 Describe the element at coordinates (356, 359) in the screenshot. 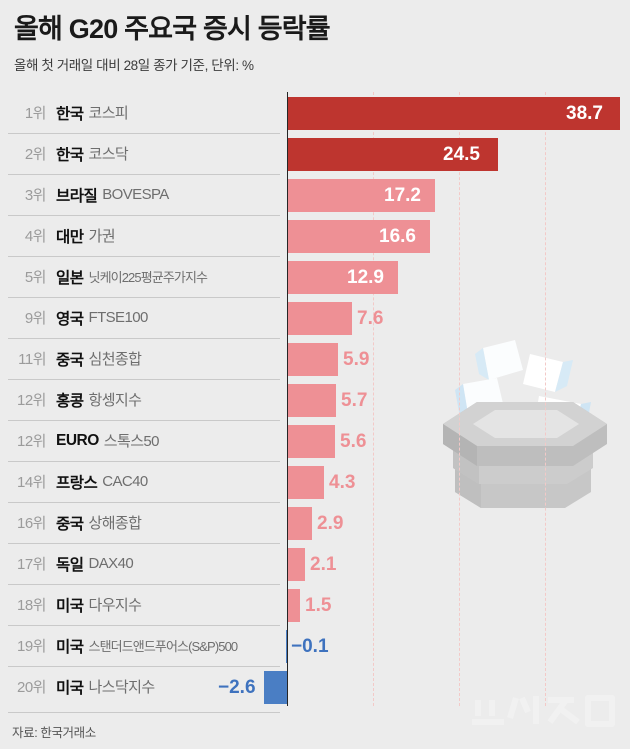

I see `bar-value: 5.9` at that location.